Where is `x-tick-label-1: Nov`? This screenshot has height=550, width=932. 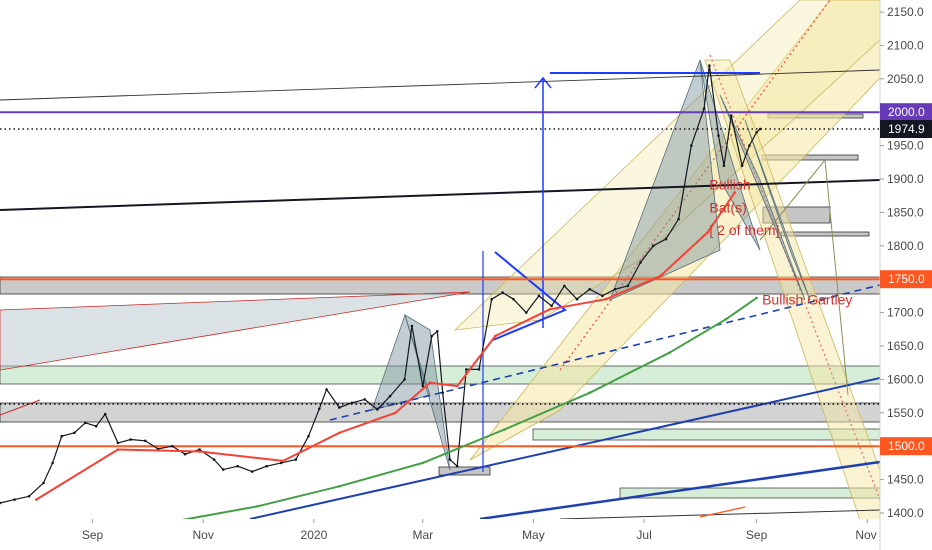 x-tick-label-1: Nov is located at coordinates (203, 535).